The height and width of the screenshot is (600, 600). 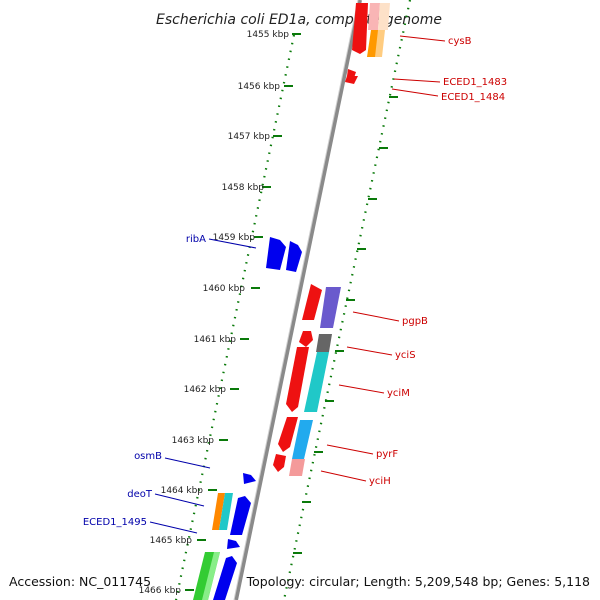 I want to click on map-title: Escherichia coli ED1a, complete genome, so click(x=299, y=20).